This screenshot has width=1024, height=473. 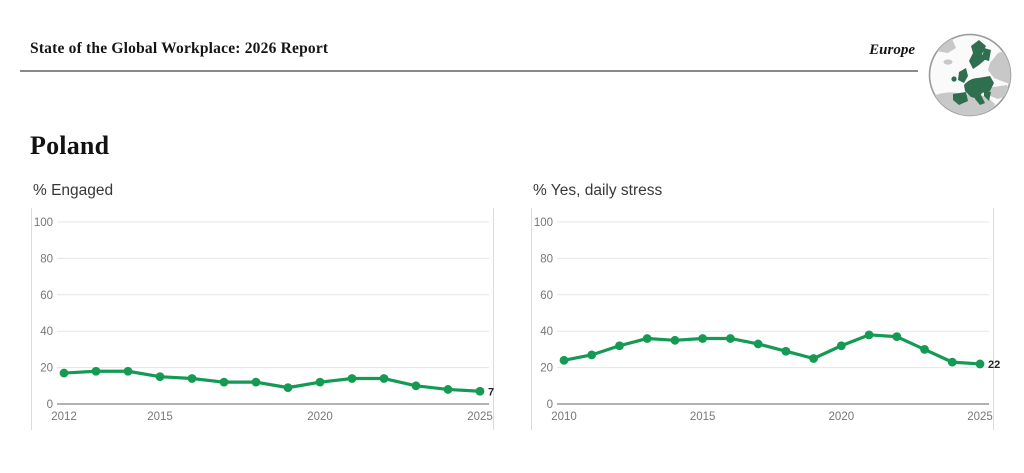 I want to click on svg-text: 7, so click(x=491, y=392).